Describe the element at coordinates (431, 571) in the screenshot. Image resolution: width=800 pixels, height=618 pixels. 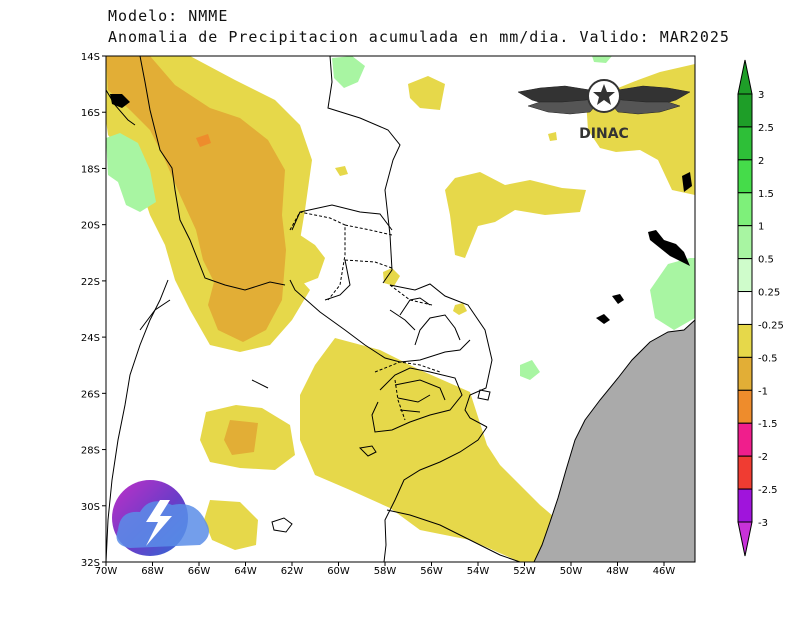
I see `lon-label: 56W` at that location.